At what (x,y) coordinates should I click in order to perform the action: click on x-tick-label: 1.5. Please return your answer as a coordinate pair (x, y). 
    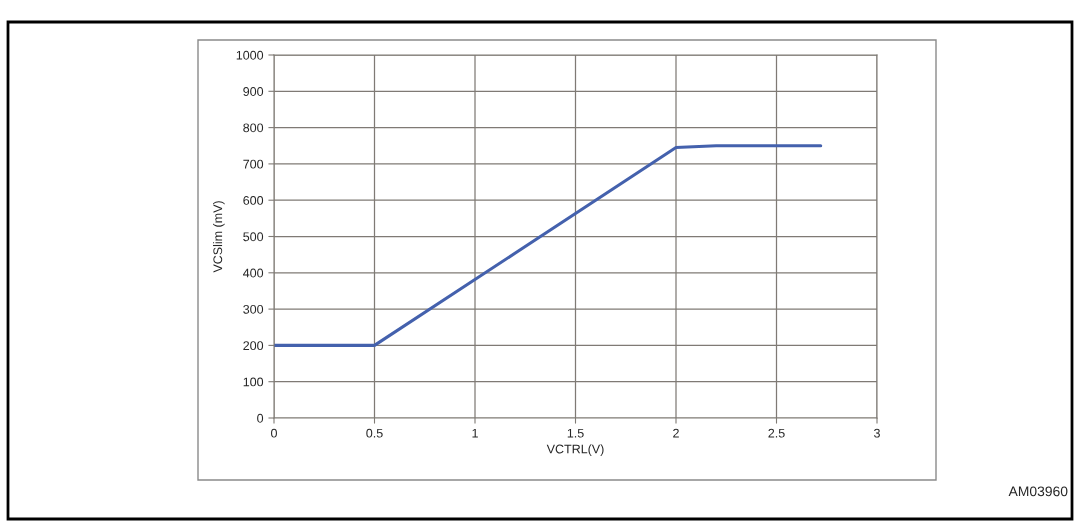
    Looking at the image, I should click on (575, 433).